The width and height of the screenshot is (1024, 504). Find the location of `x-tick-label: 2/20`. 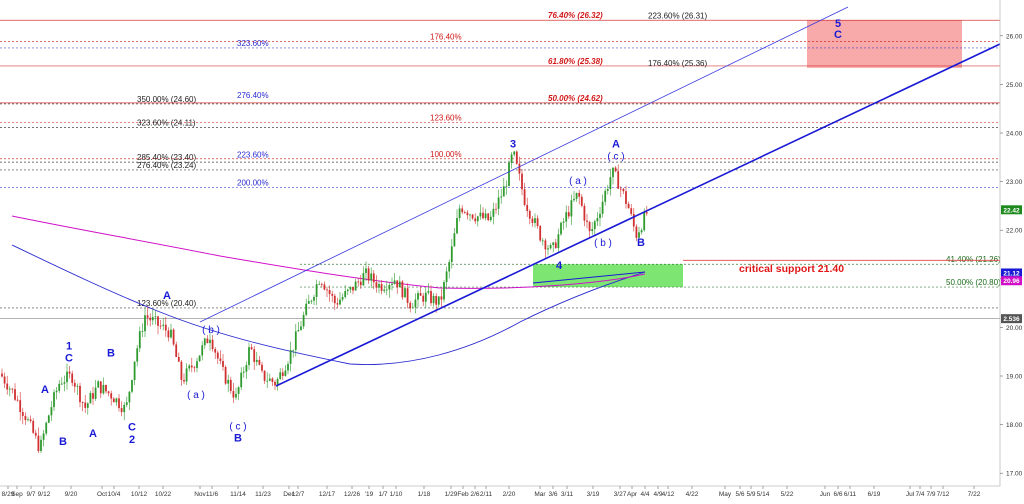

x-tick-label: 2/20 is located at coordinates (509, 494).